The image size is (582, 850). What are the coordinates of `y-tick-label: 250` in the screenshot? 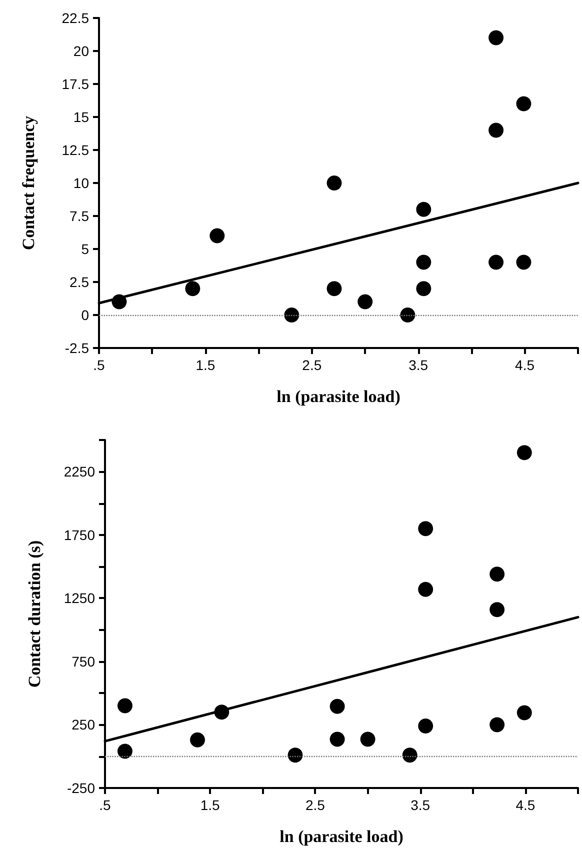 It's located at (84, 724).